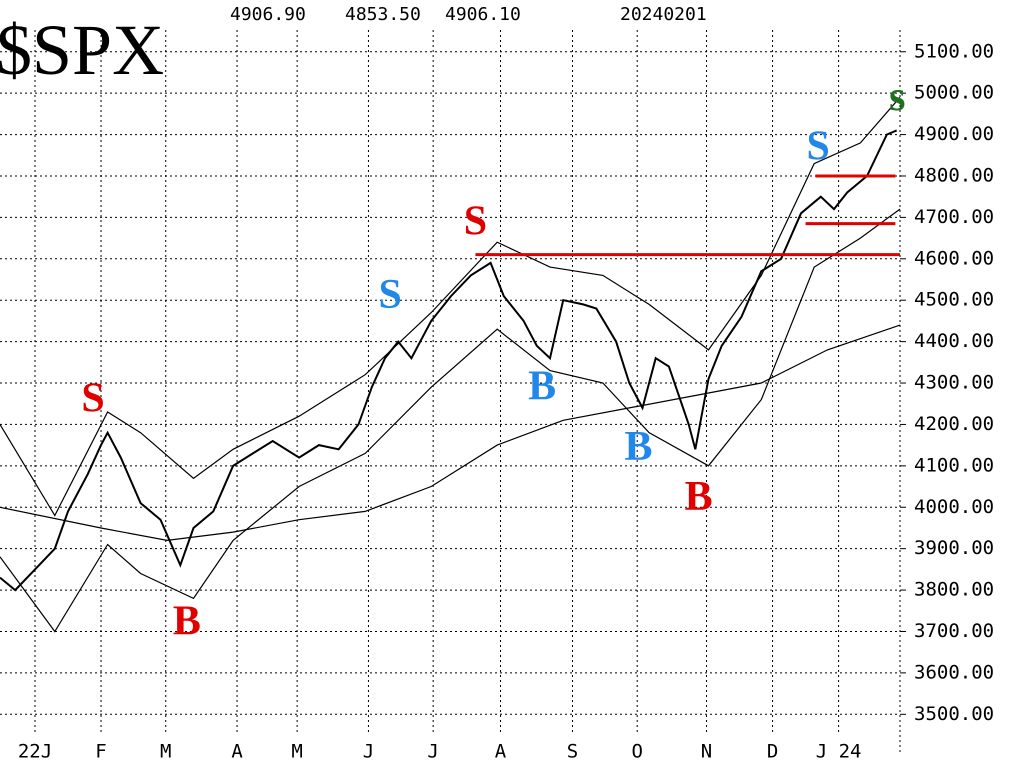  Describe the element at coordinates (954, 383) in the screenshot. I see `y-tick-label: 4300.00` at that location.